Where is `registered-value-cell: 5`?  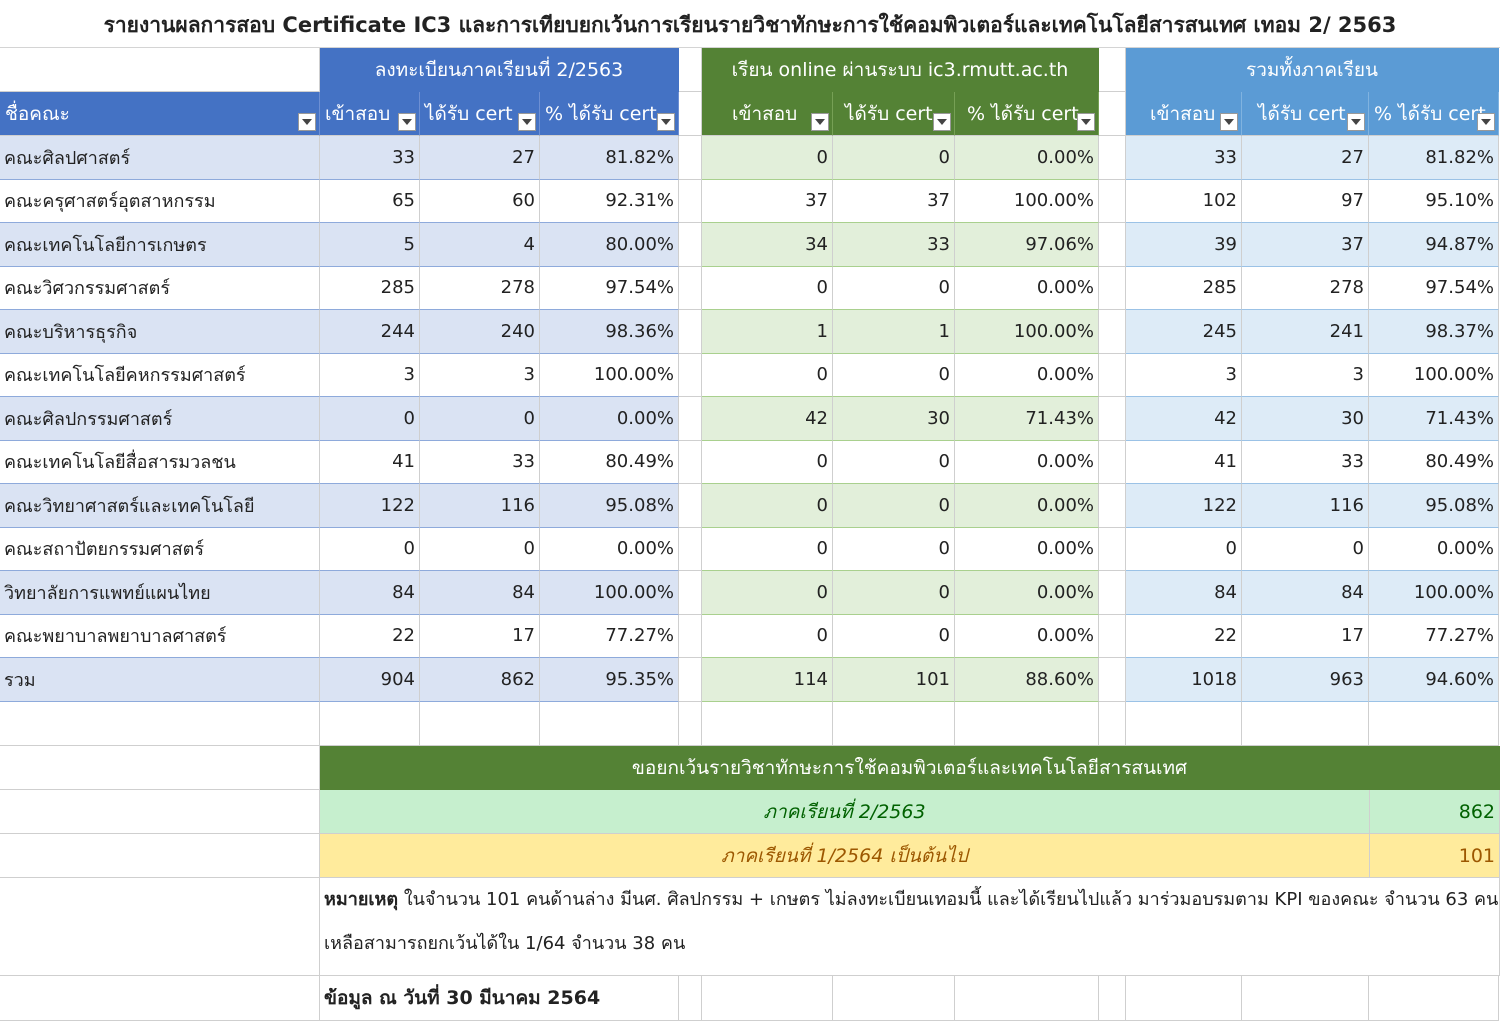
registered-value-cell: 5 is located at coordinates (370, 245).